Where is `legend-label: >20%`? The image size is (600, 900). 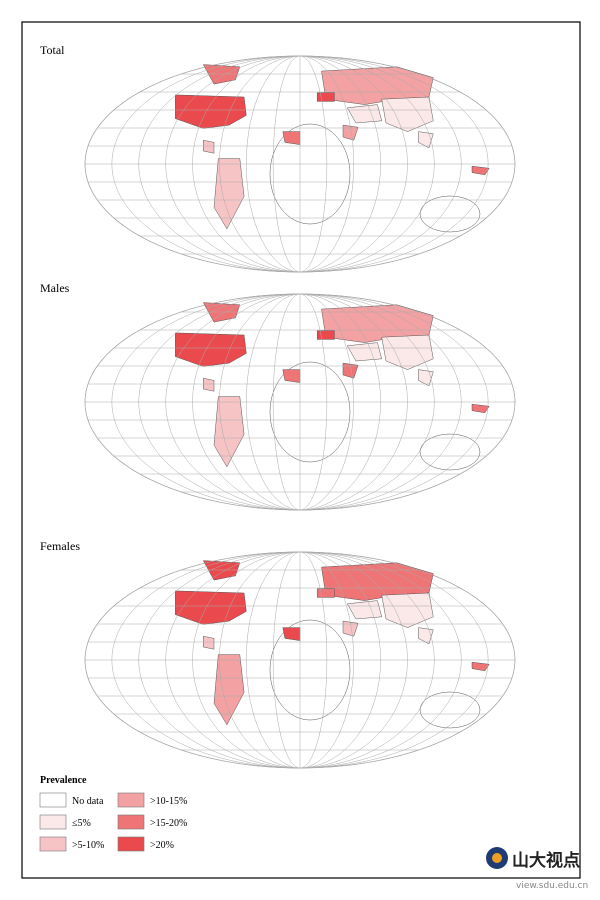
legend-label: >20% is located at coordinates (162, 845).